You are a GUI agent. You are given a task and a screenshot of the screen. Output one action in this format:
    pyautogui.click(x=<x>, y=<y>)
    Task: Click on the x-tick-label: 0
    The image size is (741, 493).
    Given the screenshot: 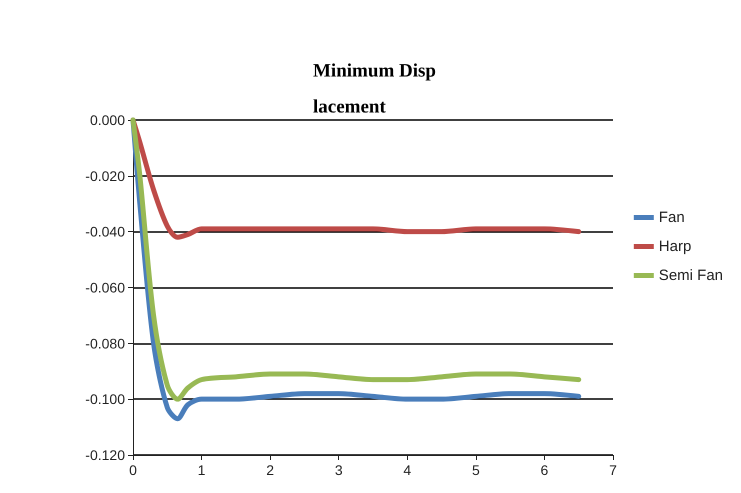 What is the action you would take?
    pyautogui.click(x=133, y=470)
    